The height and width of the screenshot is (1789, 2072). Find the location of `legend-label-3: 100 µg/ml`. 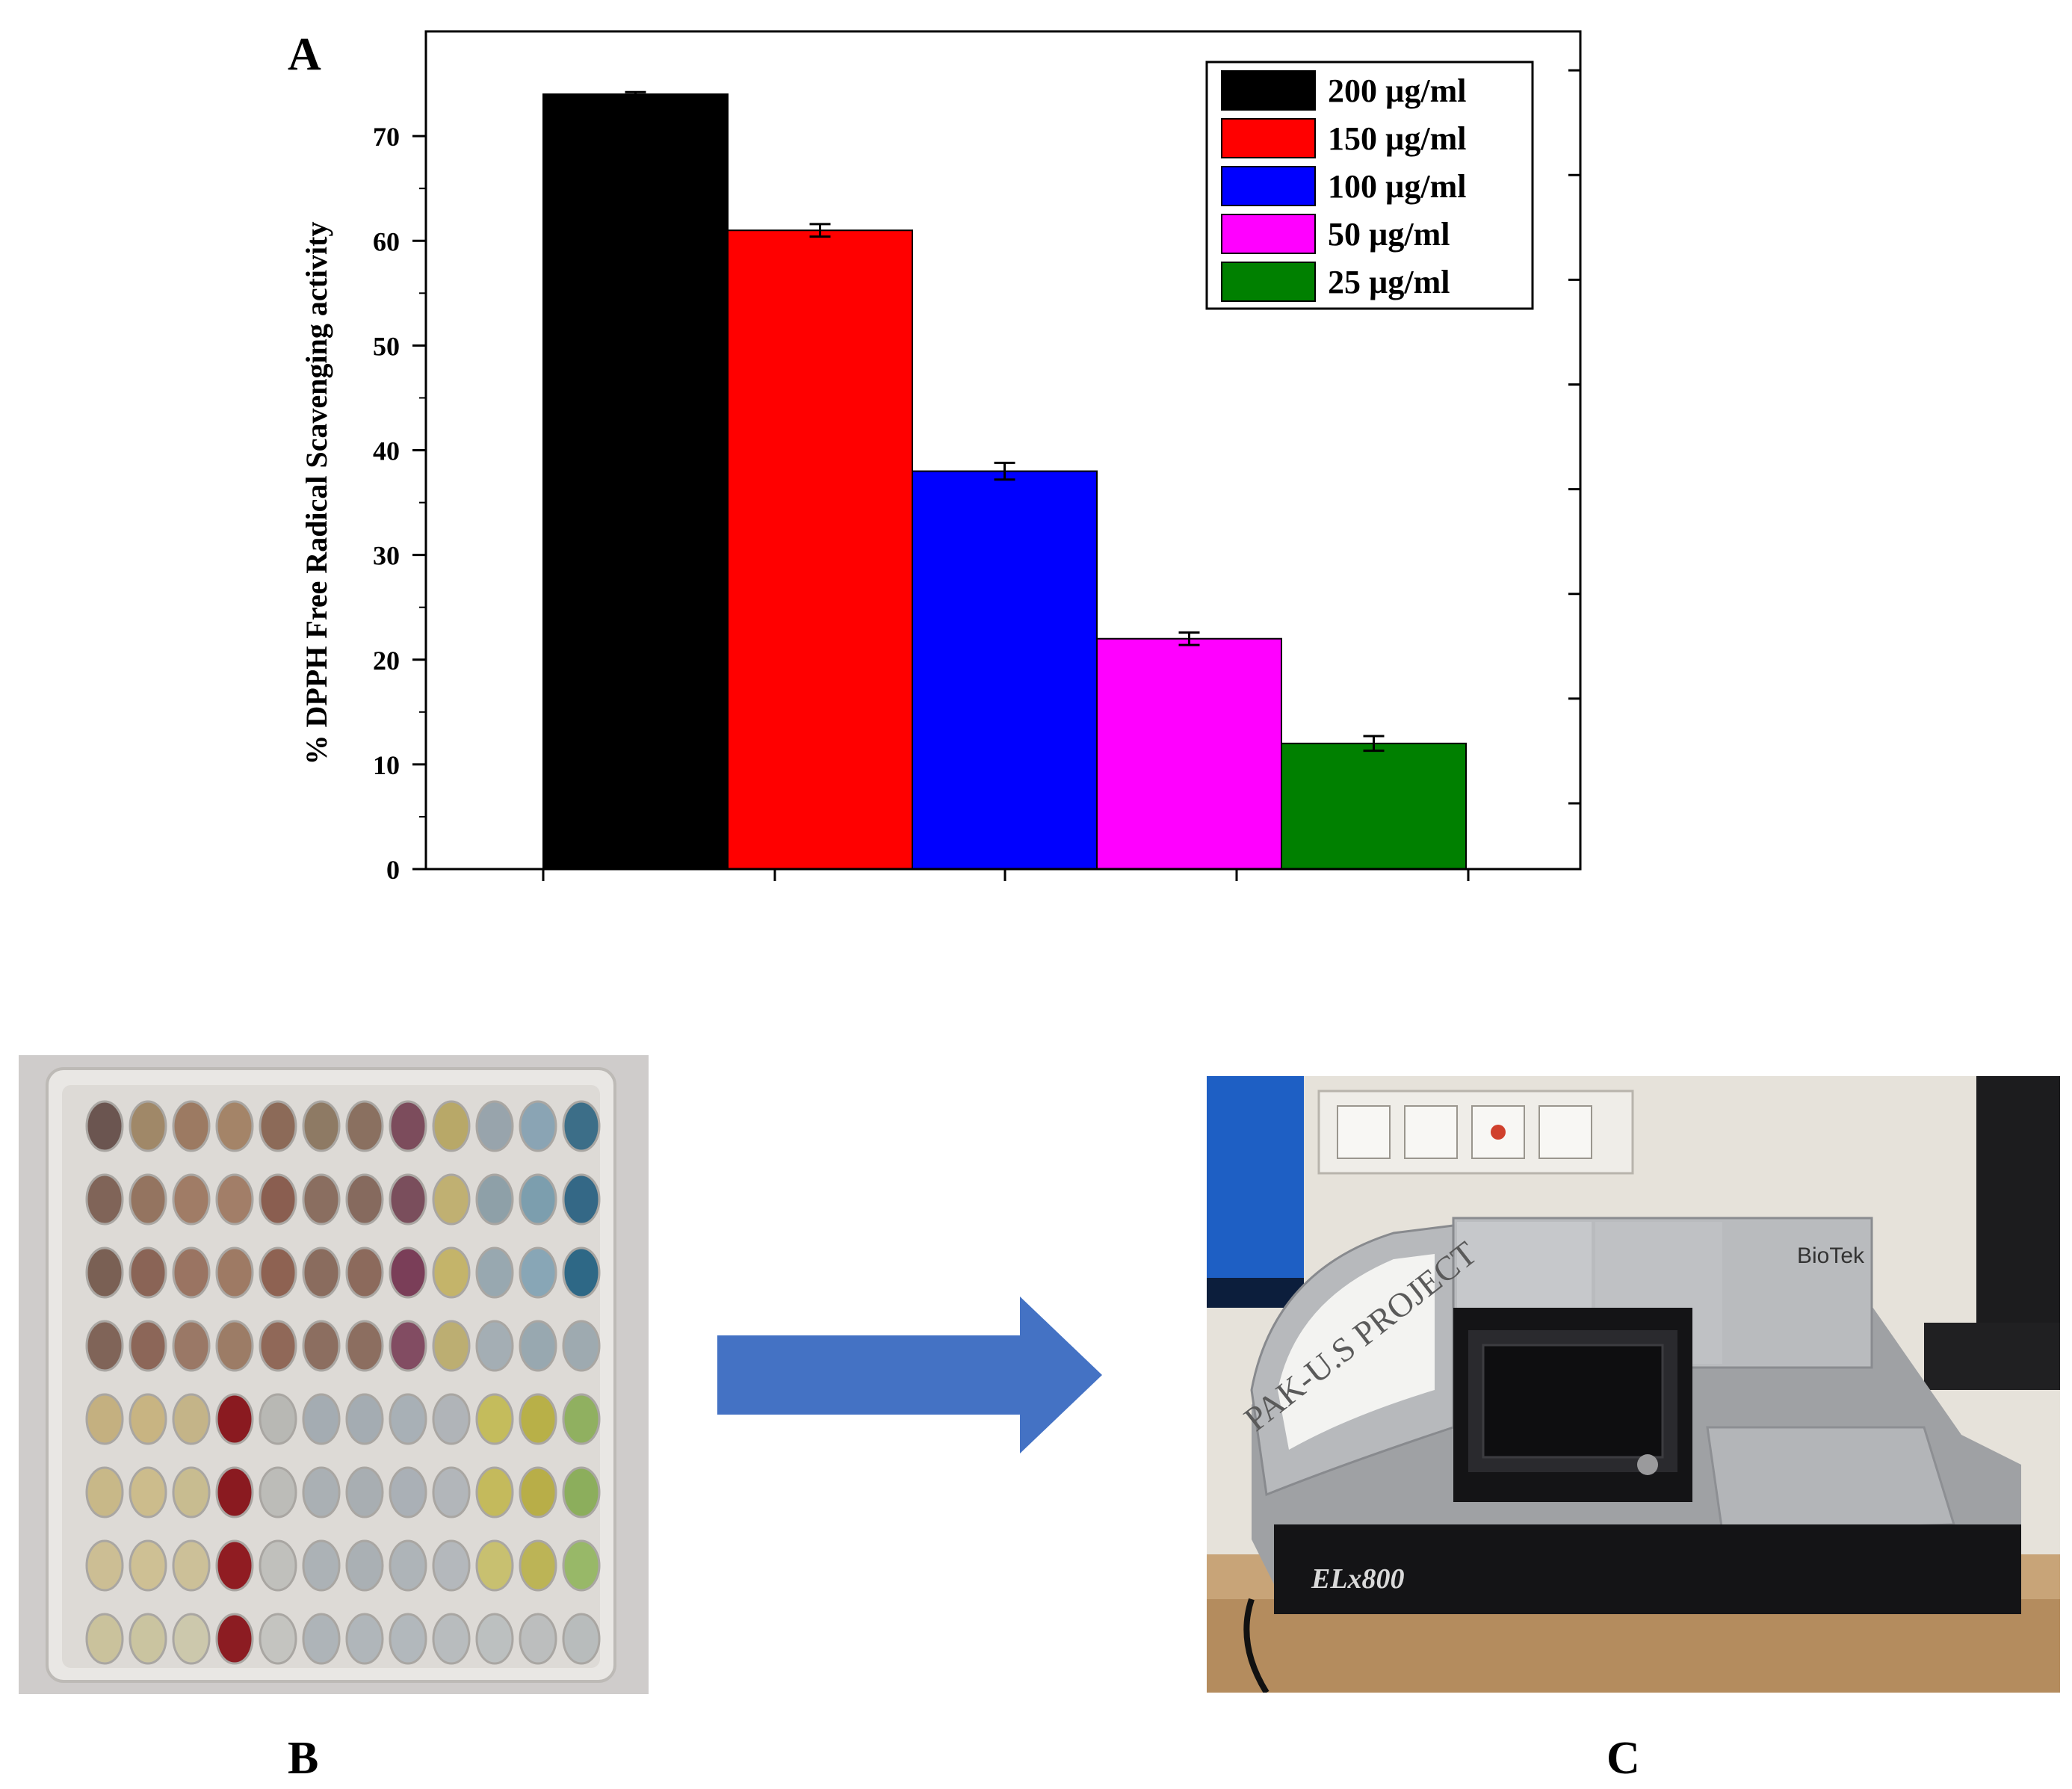

legend-label-3: 100 µg/ml is located at coordinates (1397, 186).